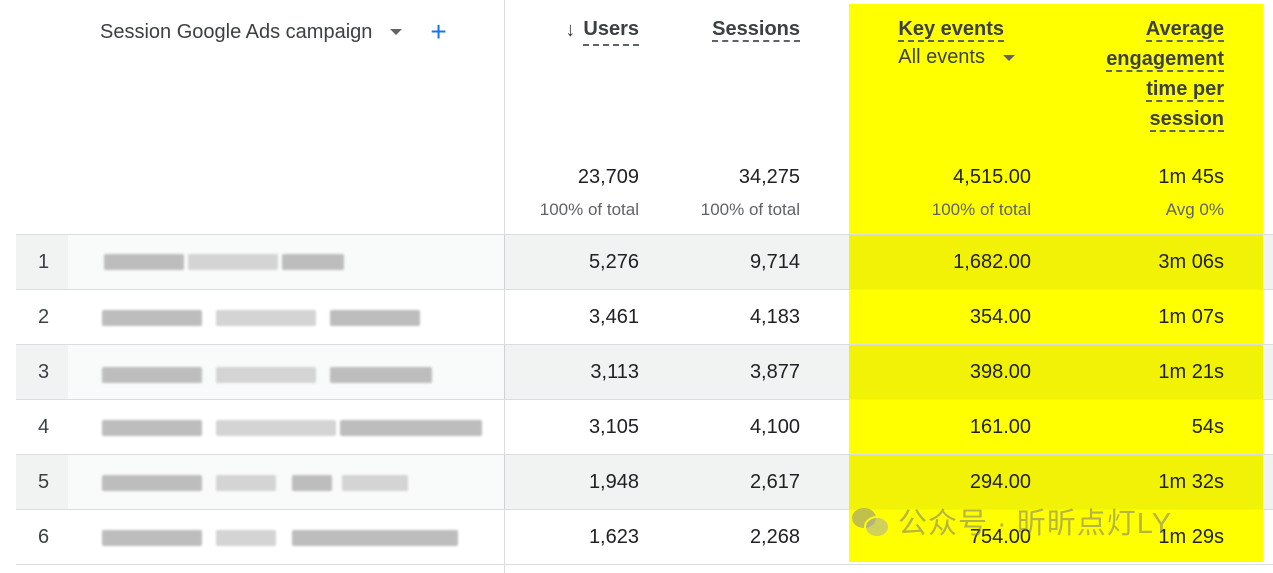 The height and width of the screenshot is (573, 1273). Describe the element at coordinates (1191, 482) in the screenshot. I see `avg-engagement-cell: 1m 32s` at that location.